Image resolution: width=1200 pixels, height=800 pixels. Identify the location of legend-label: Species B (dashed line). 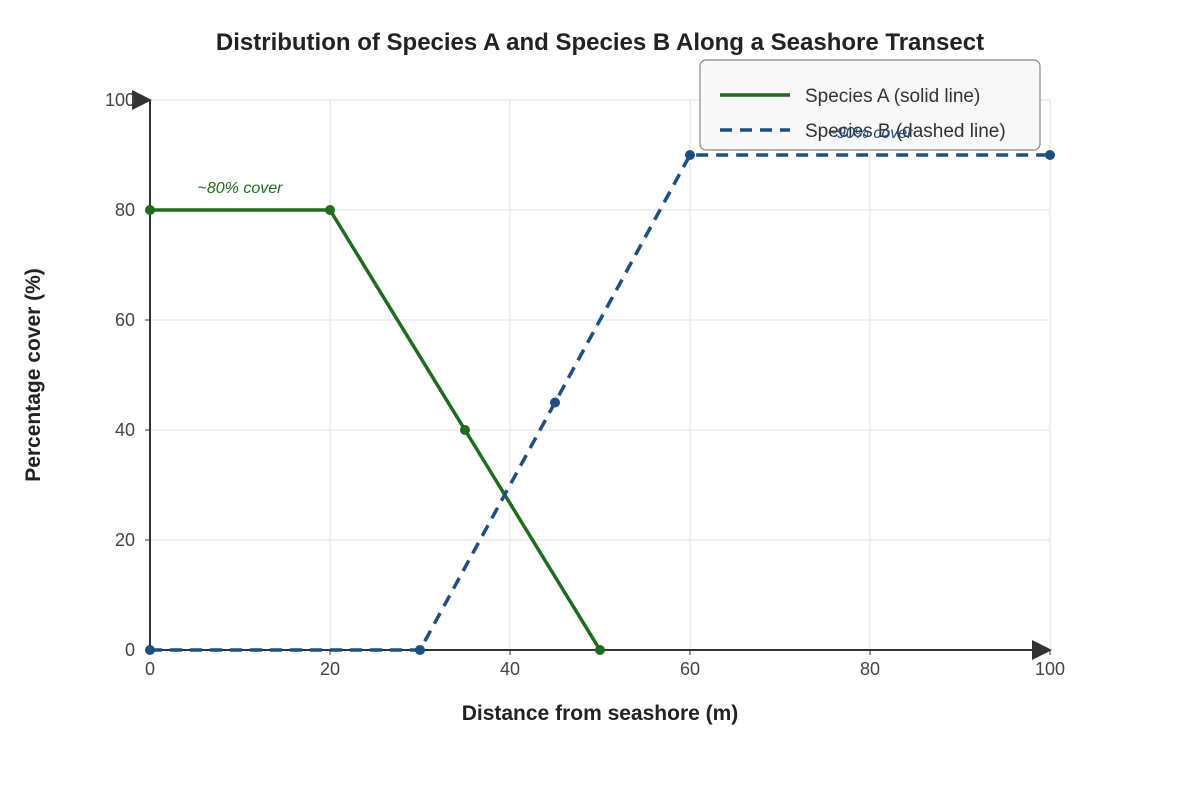
(905, 131).